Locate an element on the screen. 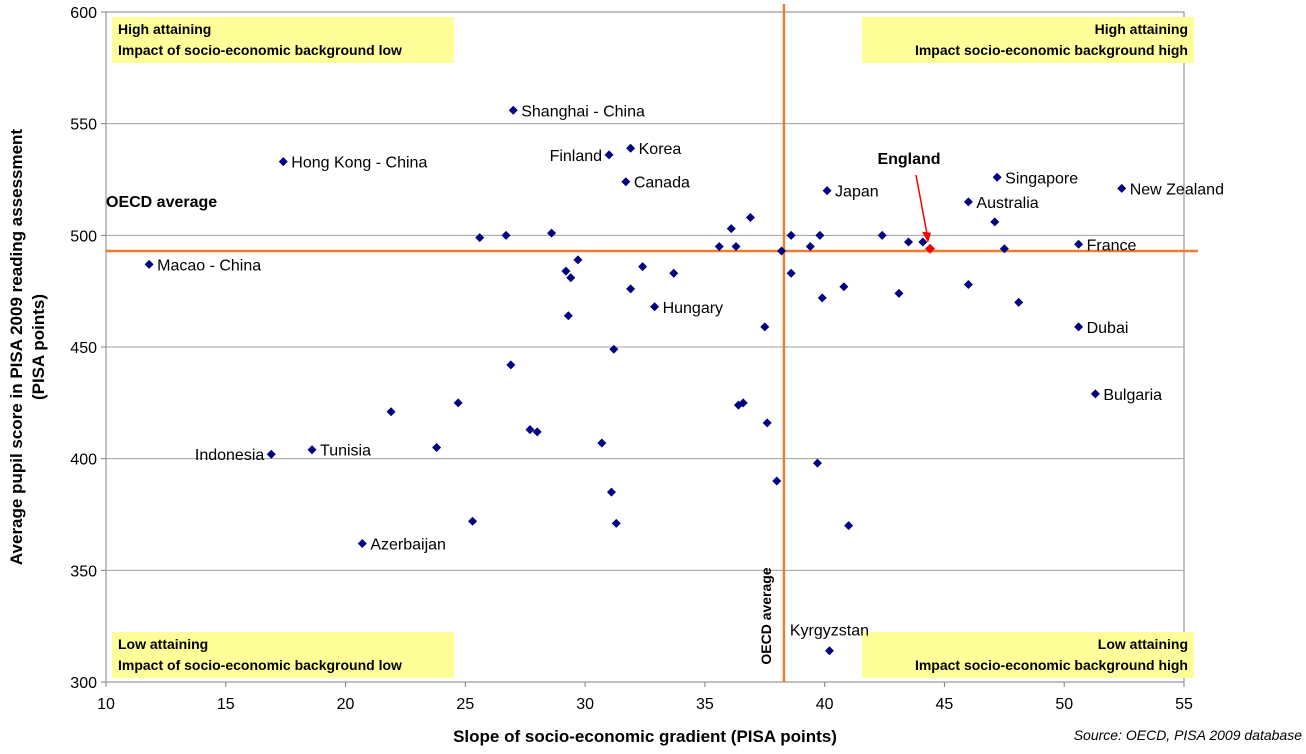  x-tick-label: 15 is located at coordinates (226, 704).